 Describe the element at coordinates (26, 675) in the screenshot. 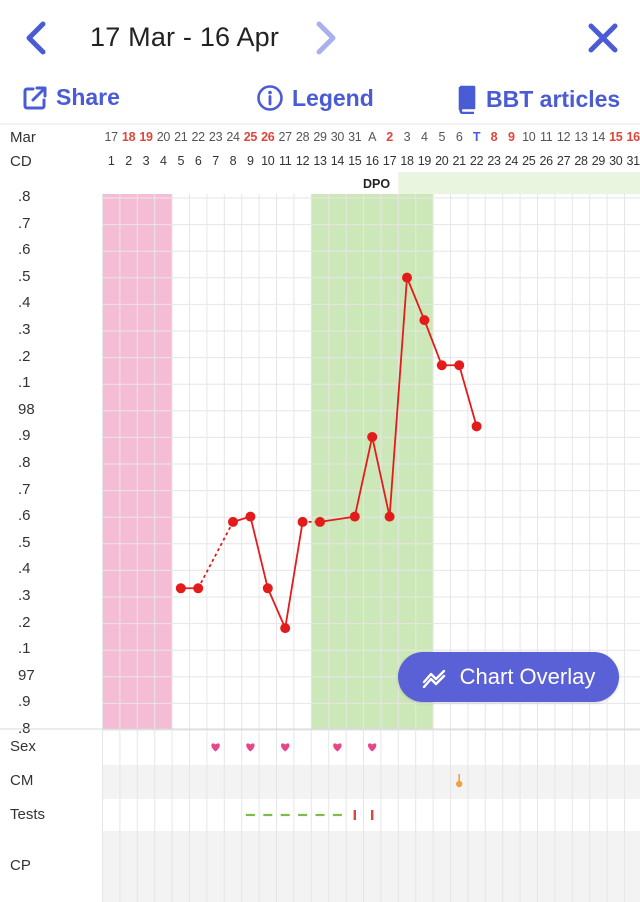

I see `y-tick-label: 97` at that location.